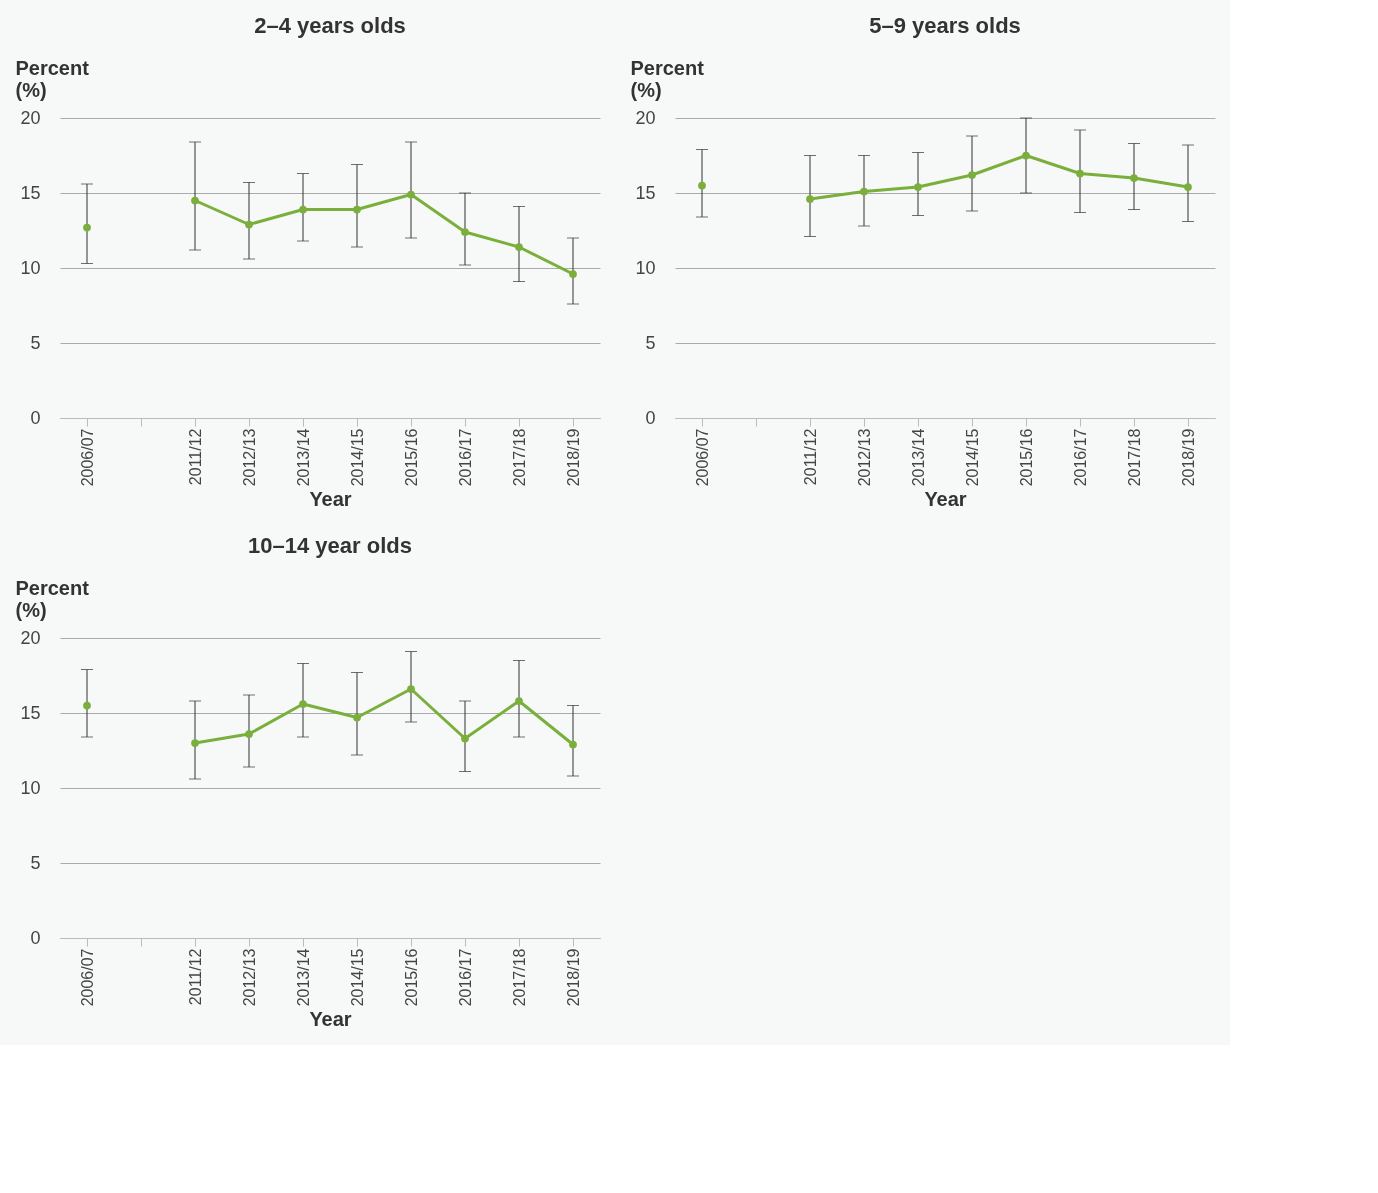 The image size is (1378, 1193). What do you see at coordinates (330, 25) in the screenshot?
I see `chart-title: 2–4 years olds` at bounding box center [330, 25].